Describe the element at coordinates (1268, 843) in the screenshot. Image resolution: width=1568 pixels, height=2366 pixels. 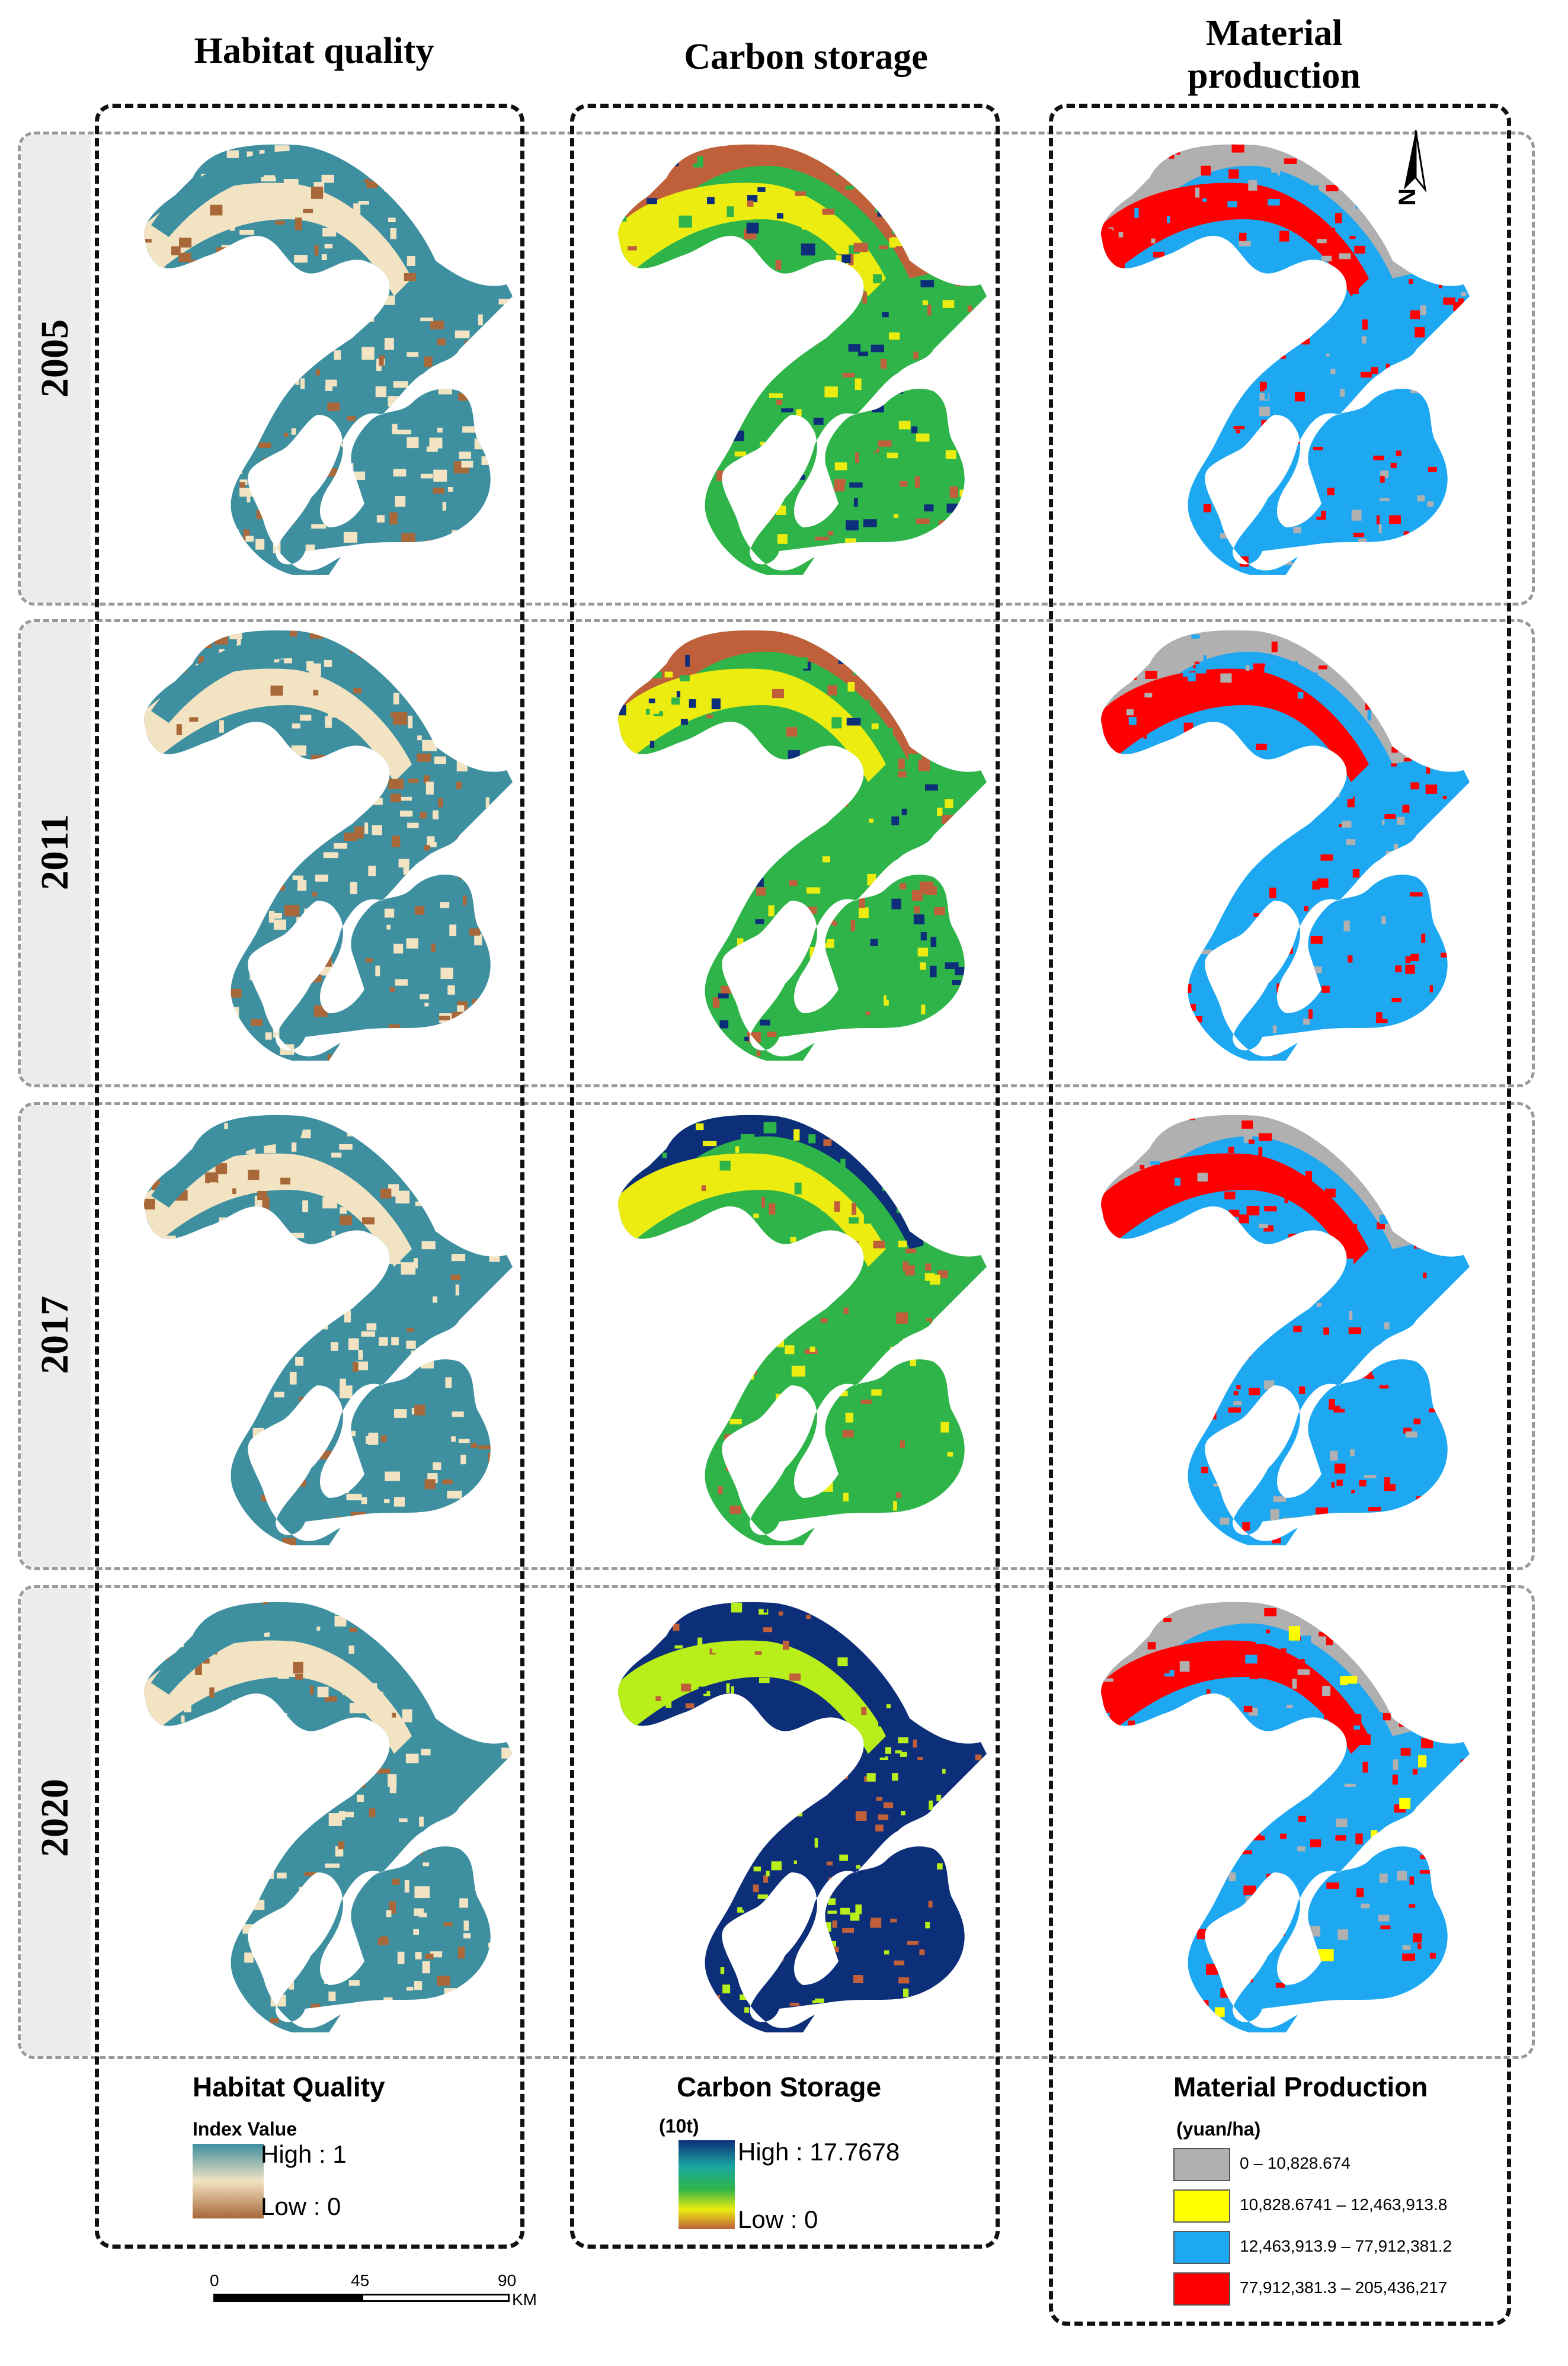
I see `material-map-2011` at that location.